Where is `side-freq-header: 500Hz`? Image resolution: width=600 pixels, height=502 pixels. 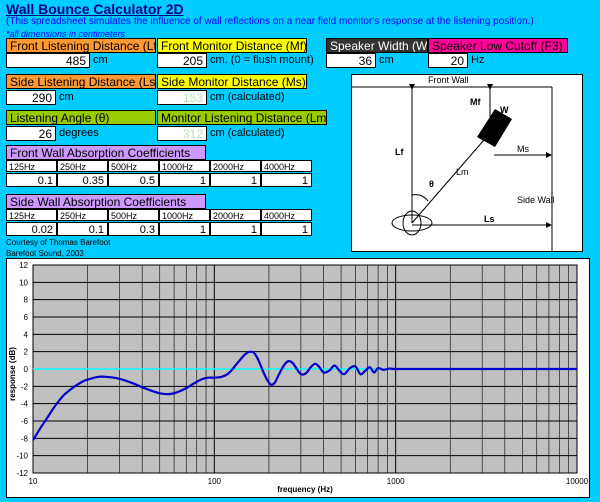 side-freq-header: 500Hz is located at coordinates (133, 215).